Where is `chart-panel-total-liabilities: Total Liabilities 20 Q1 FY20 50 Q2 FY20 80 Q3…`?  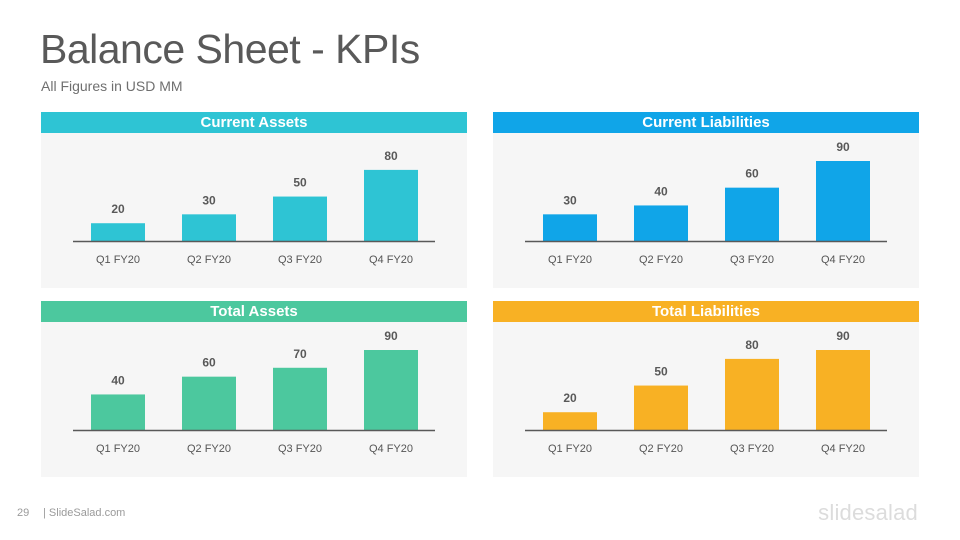 chart-panel-total-liabilities: Total Liabilities 20 Q1 FY20 50 Q2 FY20 80 Q3… is located at coordinates (706, 389).